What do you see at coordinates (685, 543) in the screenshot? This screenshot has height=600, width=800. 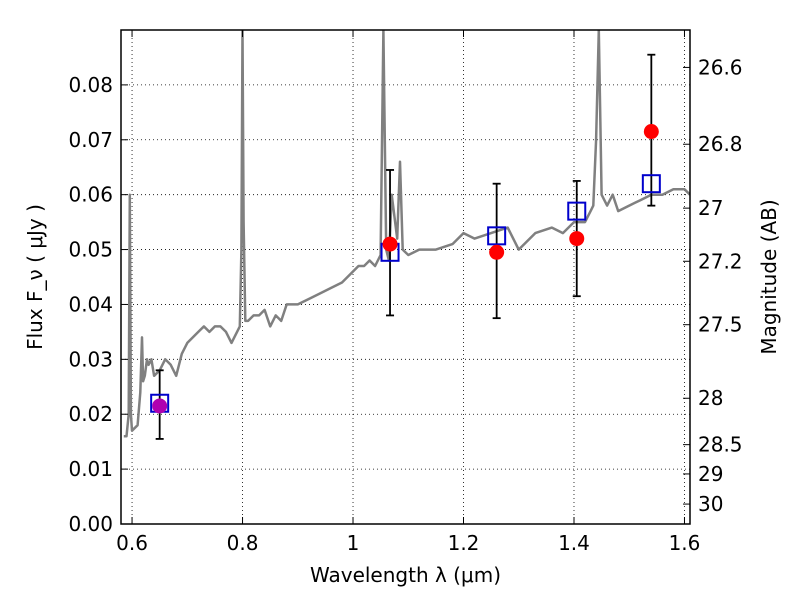 I see `x-tick-label: 1.6` at bounding box center [685, 543].